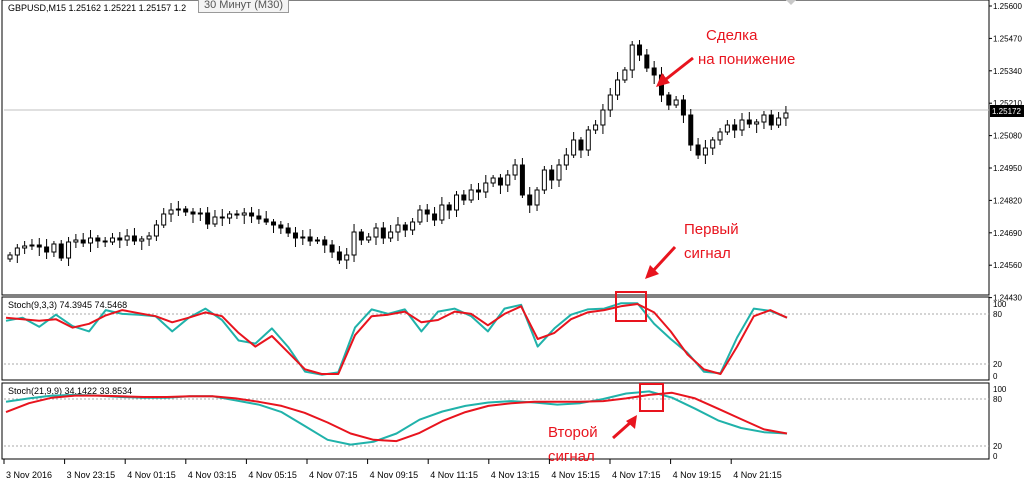 This screenshot has width=1024, height=491. What do you see at coordinates (1007, 38) in the screenshot?
I see `price-tick-label: 1.25470` at bounding box center [1007, 38].